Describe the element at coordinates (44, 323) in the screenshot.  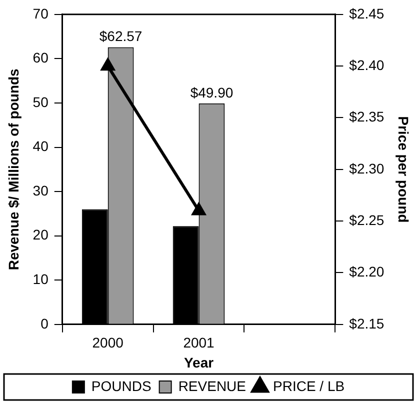
I see `y-tick-label: 0` at that location.